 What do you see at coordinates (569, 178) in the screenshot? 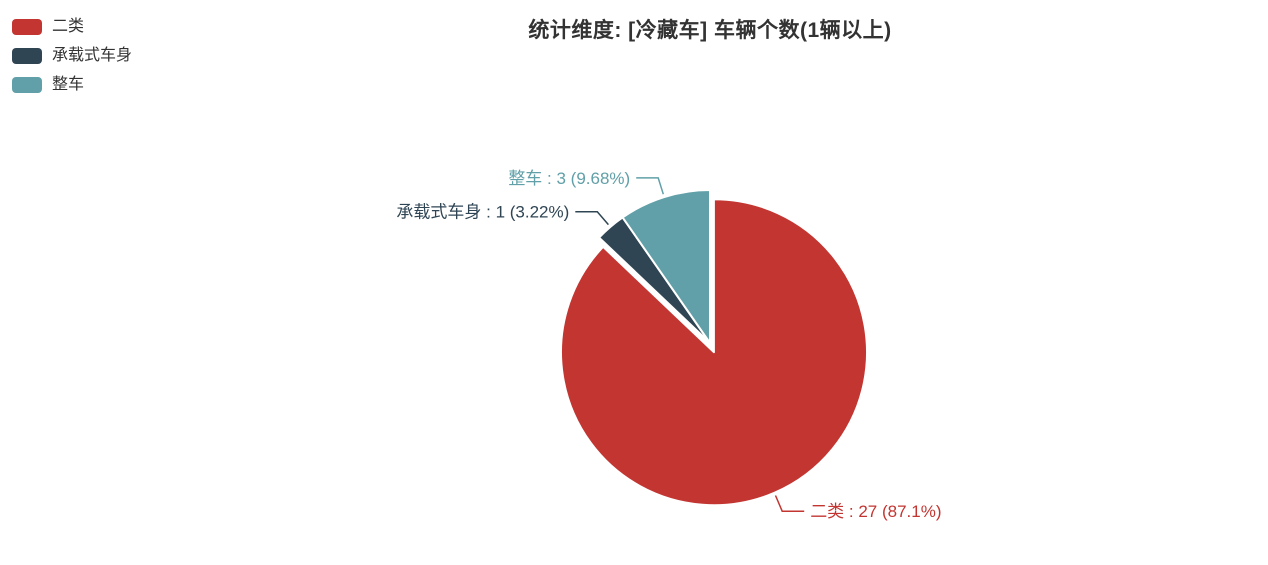
I see `slice-label: 整车 : 3 (9.68%)` at bounding box center [569, 178].